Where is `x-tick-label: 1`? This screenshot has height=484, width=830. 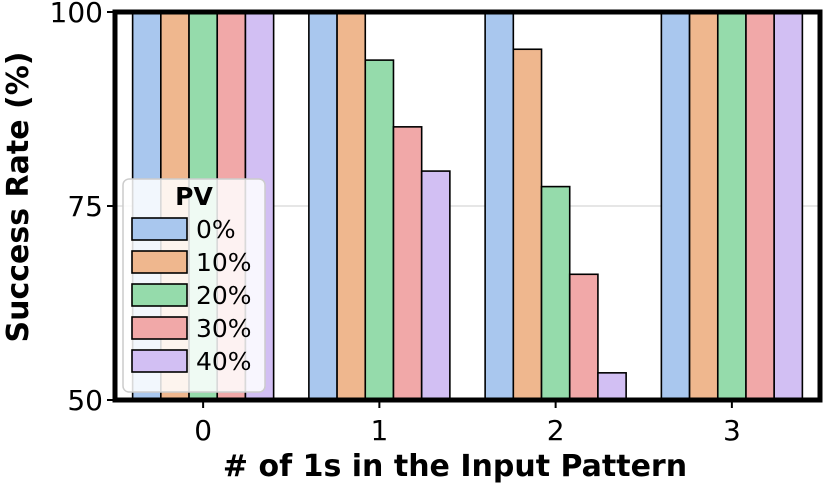
x-tick-label: 1 is located at coordinates (379, 430).